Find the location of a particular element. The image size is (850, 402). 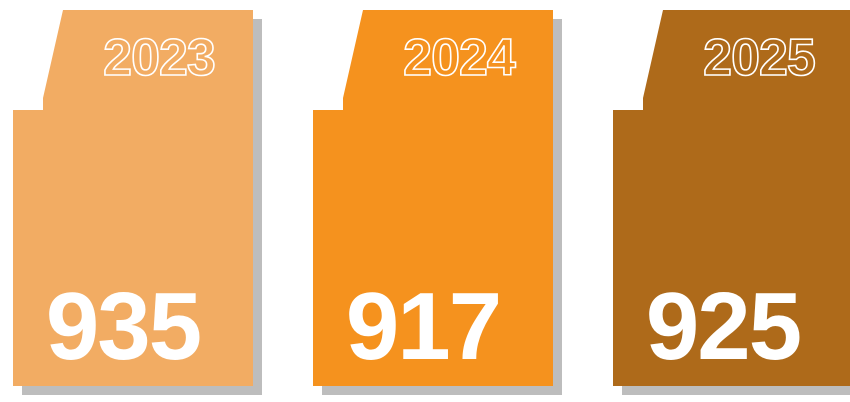

value-label: 925 is located at coordinates (723, 326).